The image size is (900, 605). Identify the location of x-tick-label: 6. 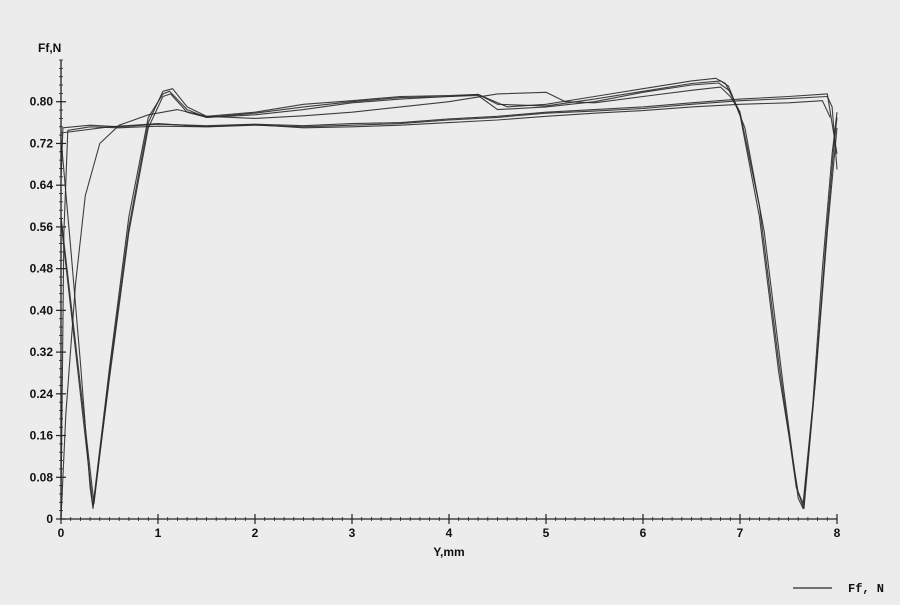
(643, 533).